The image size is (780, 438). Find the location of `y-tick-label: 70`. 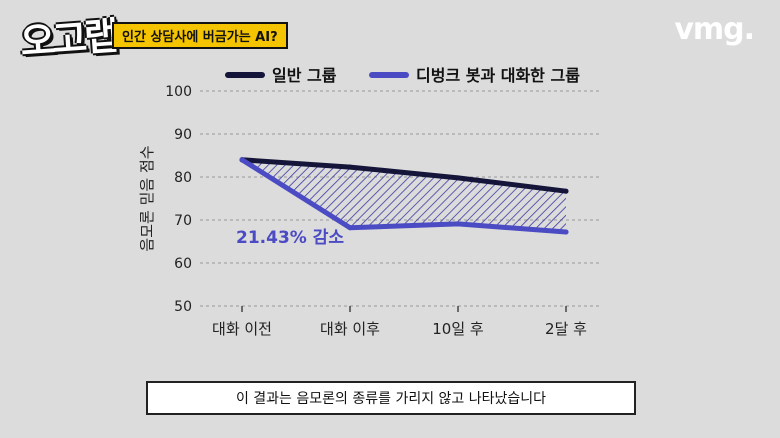

y-tick-label: 70 is located at coordinates (183, 221).